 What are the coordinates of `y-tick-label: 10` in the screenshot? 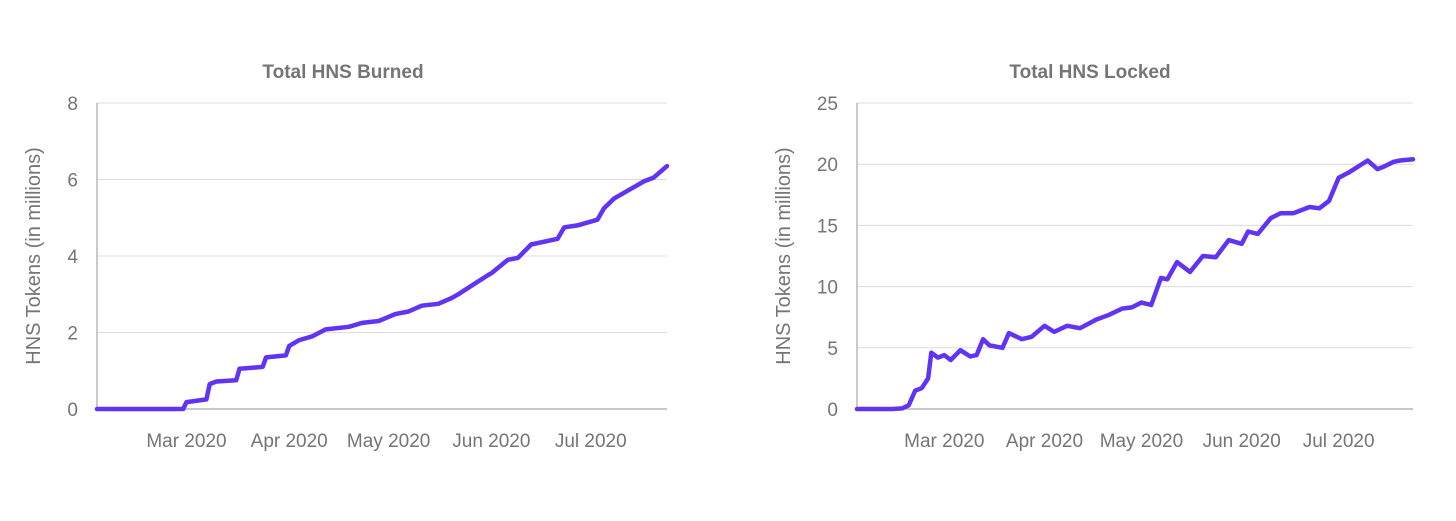 It's located at (827, 288).